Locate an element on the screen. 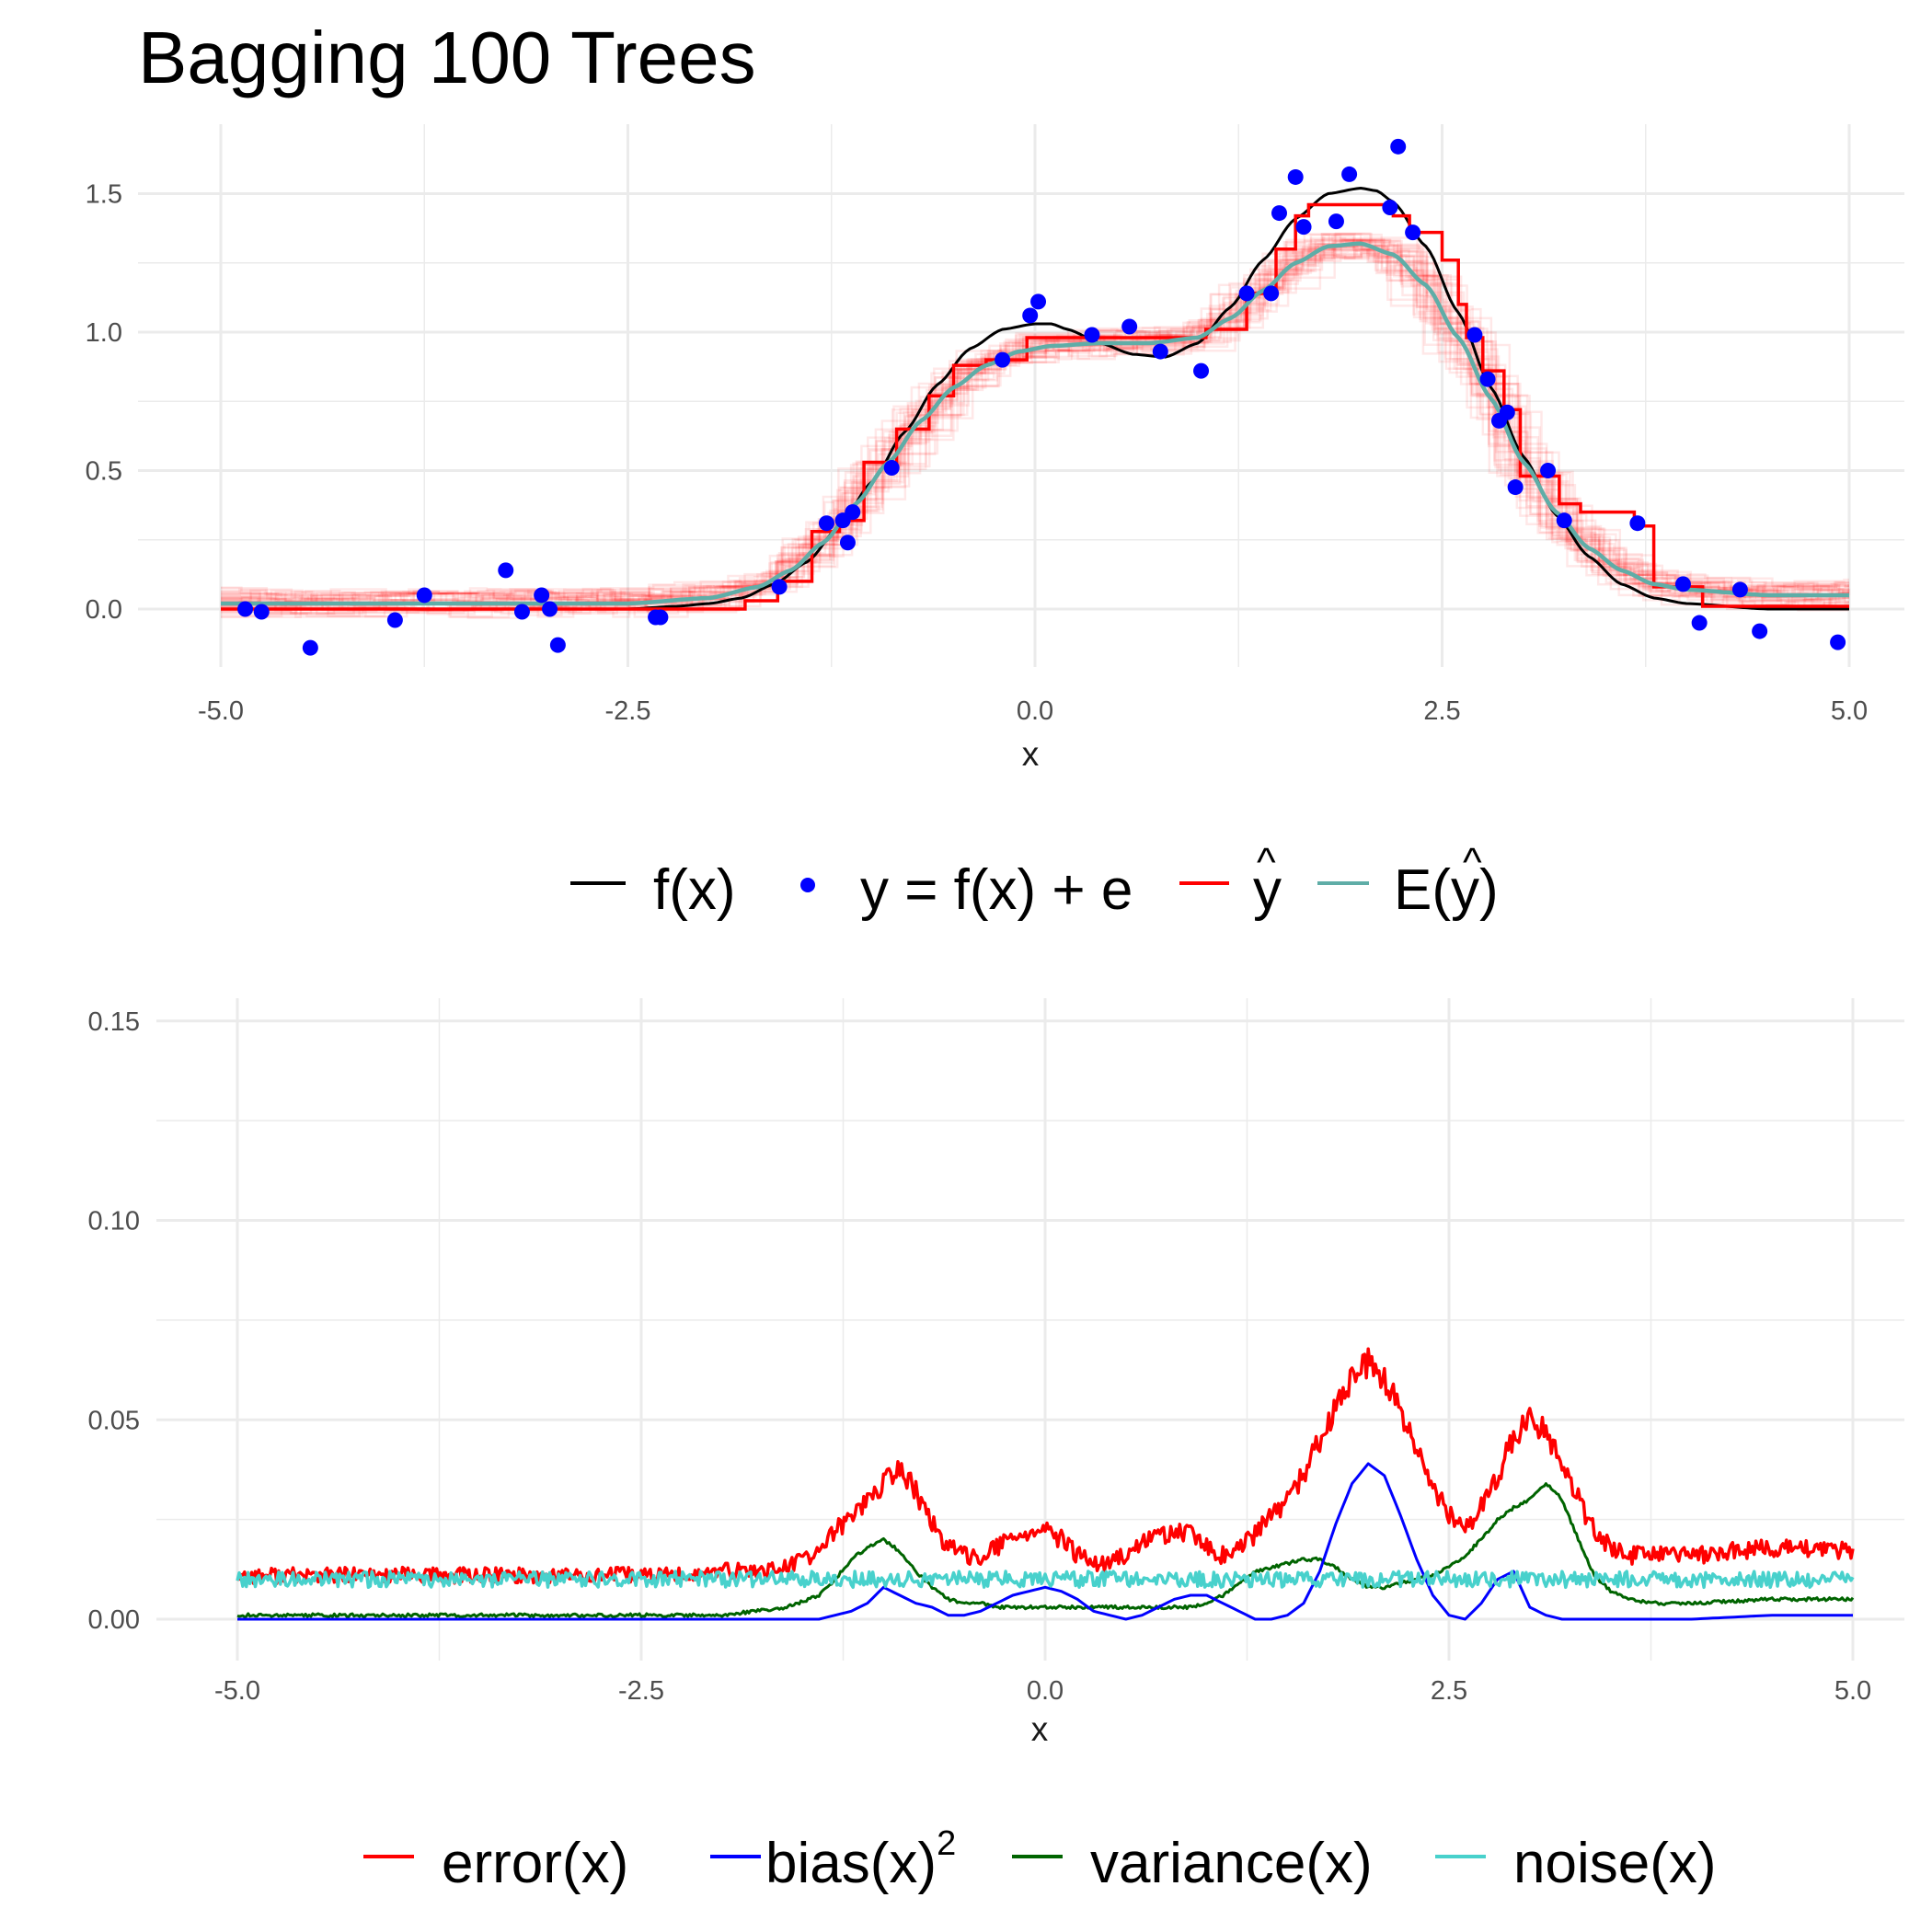 Image resolution: width=1932 pixels, height=1932 pixels. bias-series-line is located at coordinates (1045, 1541).